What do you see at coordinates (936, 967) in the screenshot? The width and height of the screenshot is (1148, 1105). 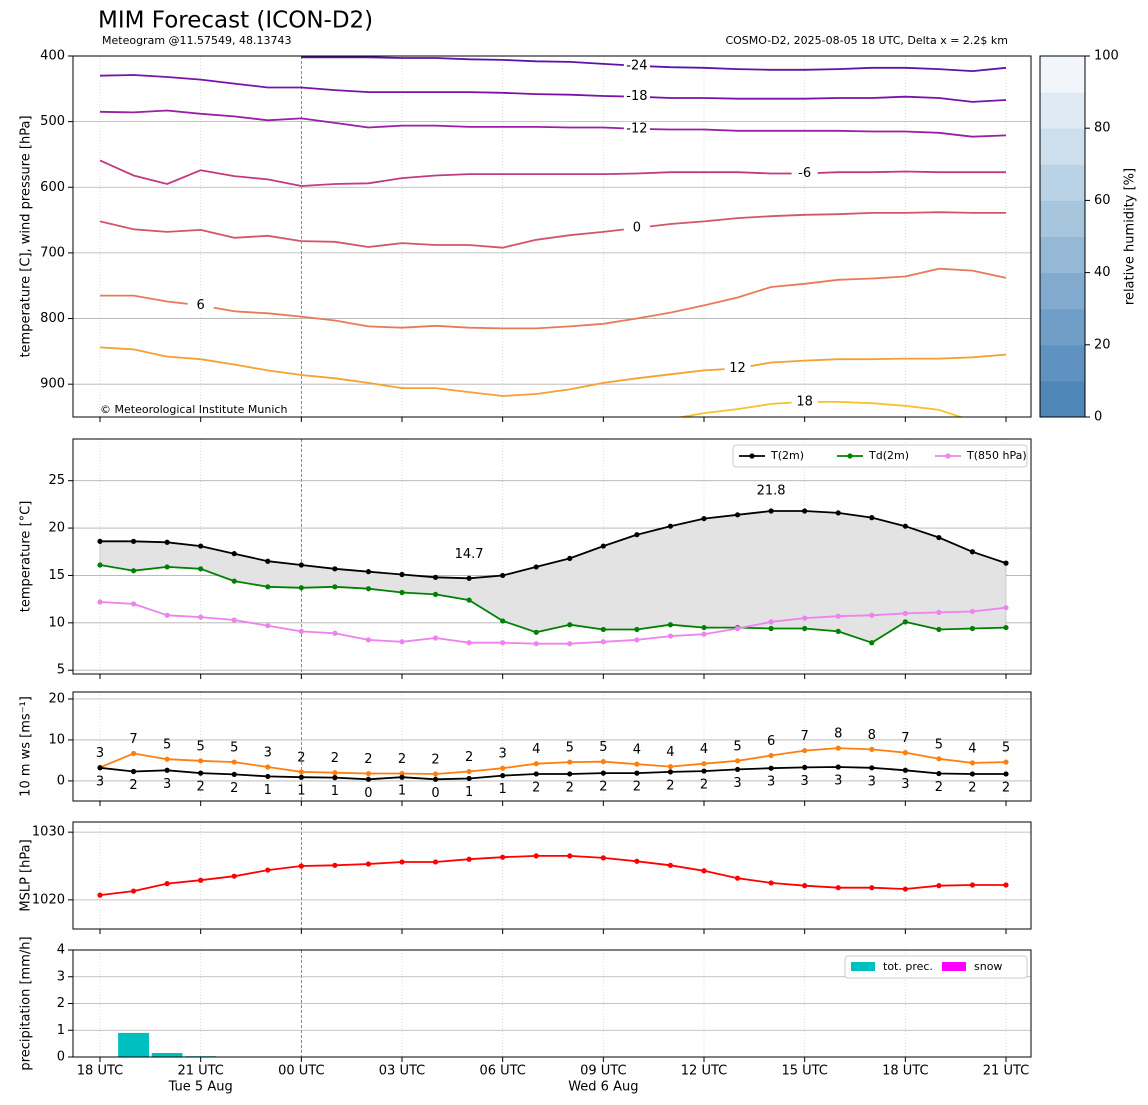 I see `legend-box` at bounding box center [936, 967].